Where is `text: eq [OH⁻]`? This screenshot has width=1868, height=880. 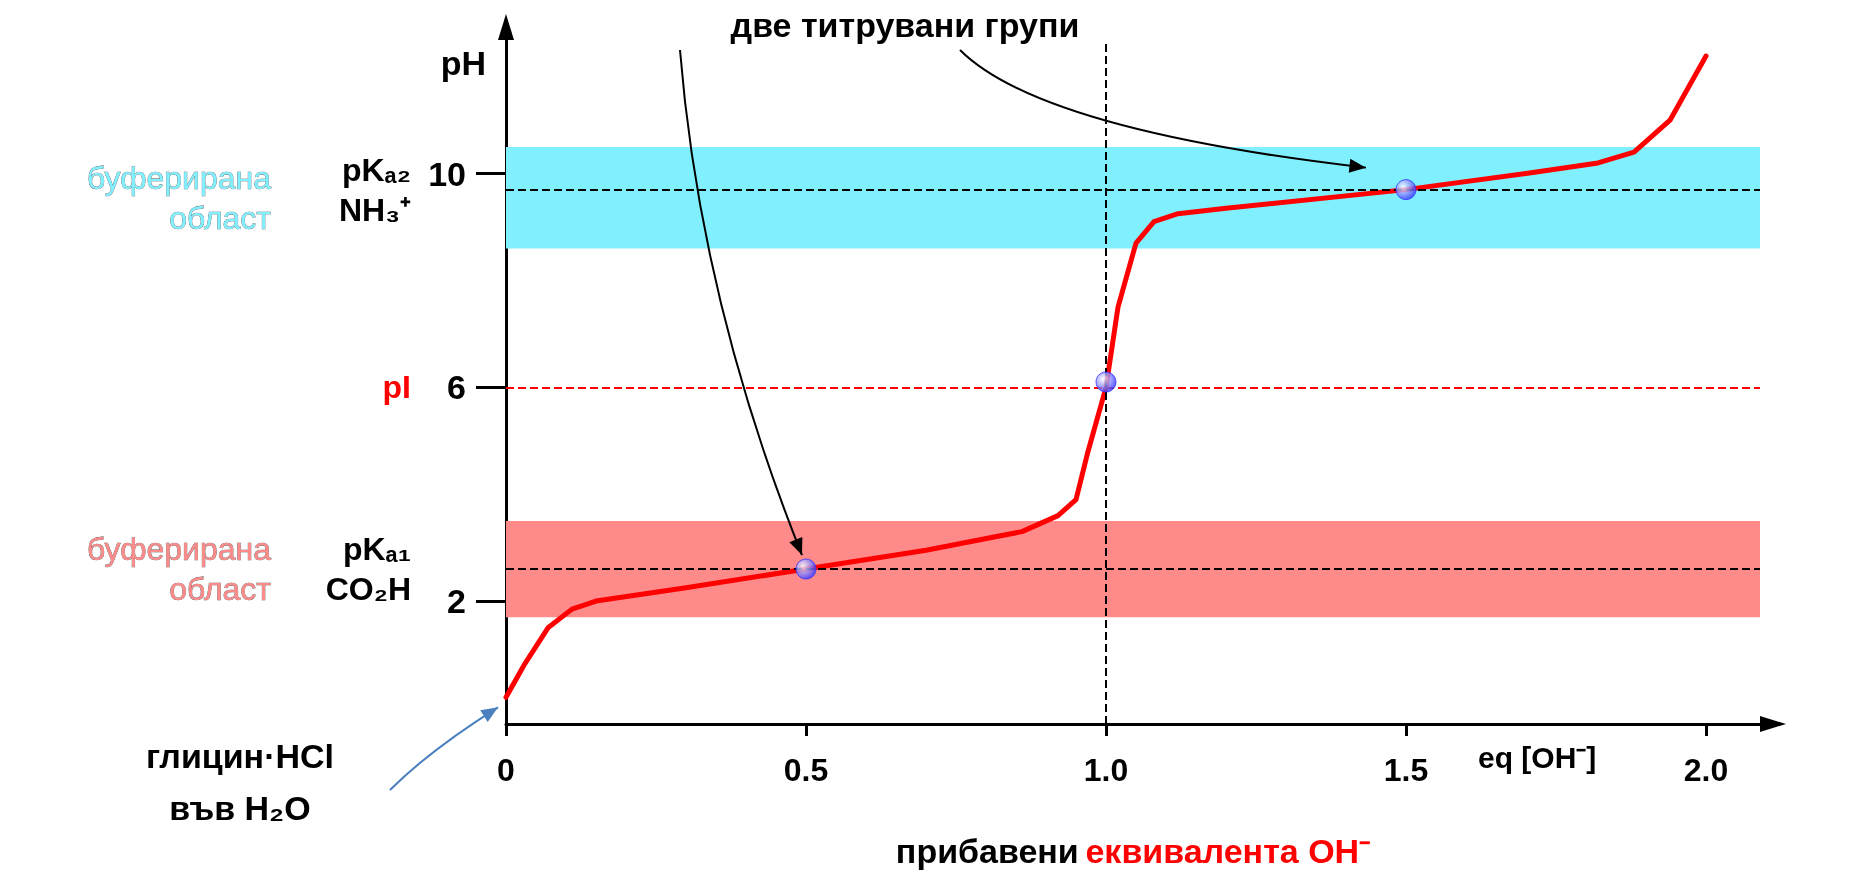 text: eq [OH⁻] is located at coordinates (1537, 757).